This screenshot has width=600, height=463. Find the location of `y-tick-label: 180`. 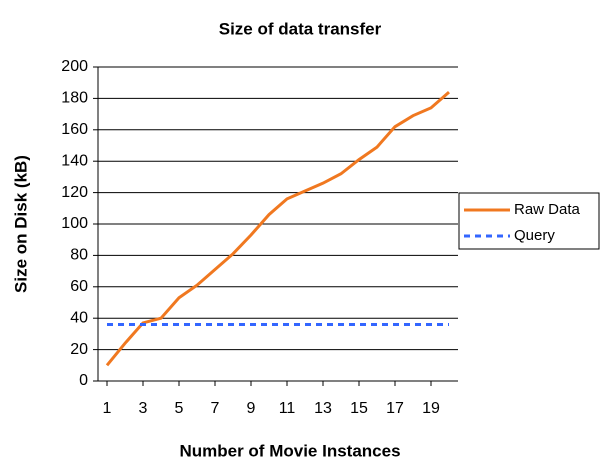

y-tick-label: 180 is located at coordinates (74, 98).